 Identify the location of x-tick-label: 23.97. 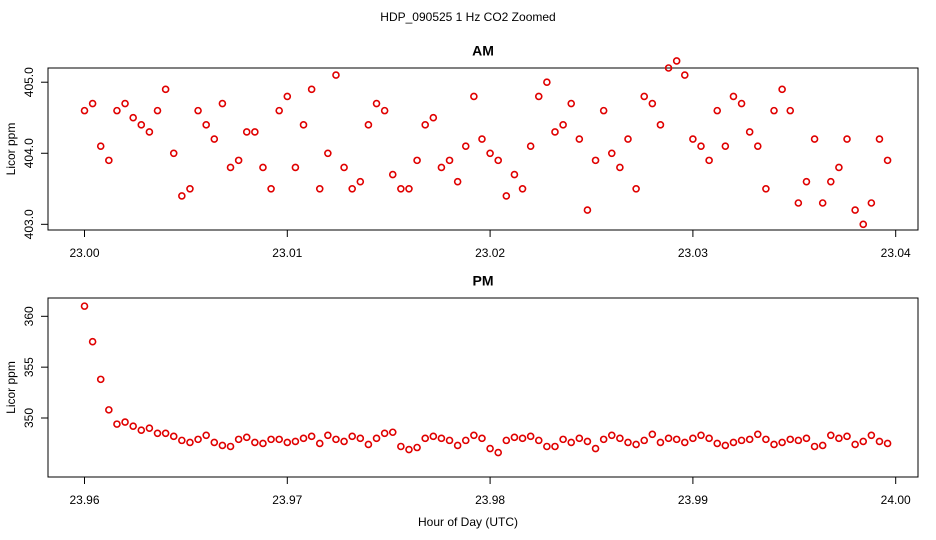
(287, 500).